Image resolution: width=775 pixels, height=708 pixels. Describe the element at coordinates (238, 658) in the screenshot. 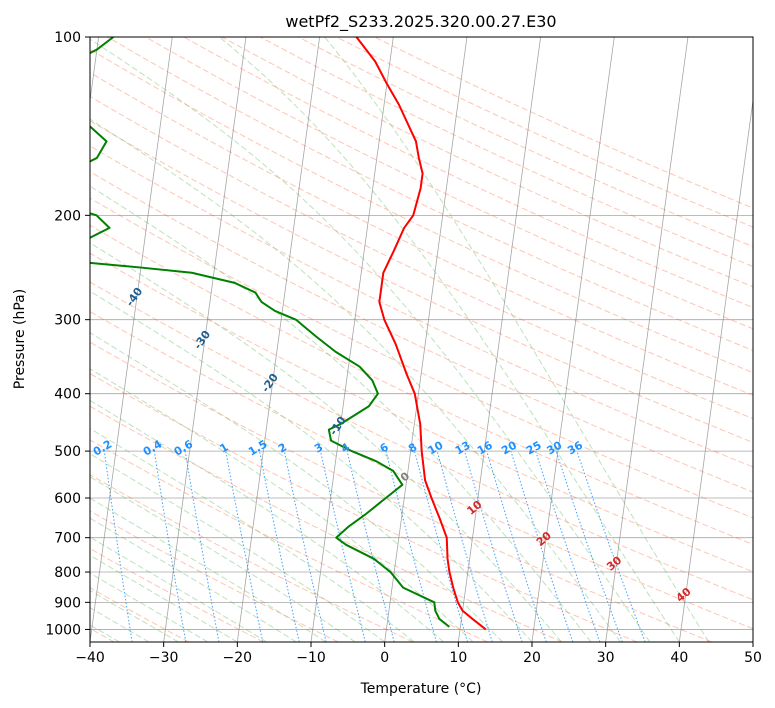

I see `x-tick-label: −20` at that location.